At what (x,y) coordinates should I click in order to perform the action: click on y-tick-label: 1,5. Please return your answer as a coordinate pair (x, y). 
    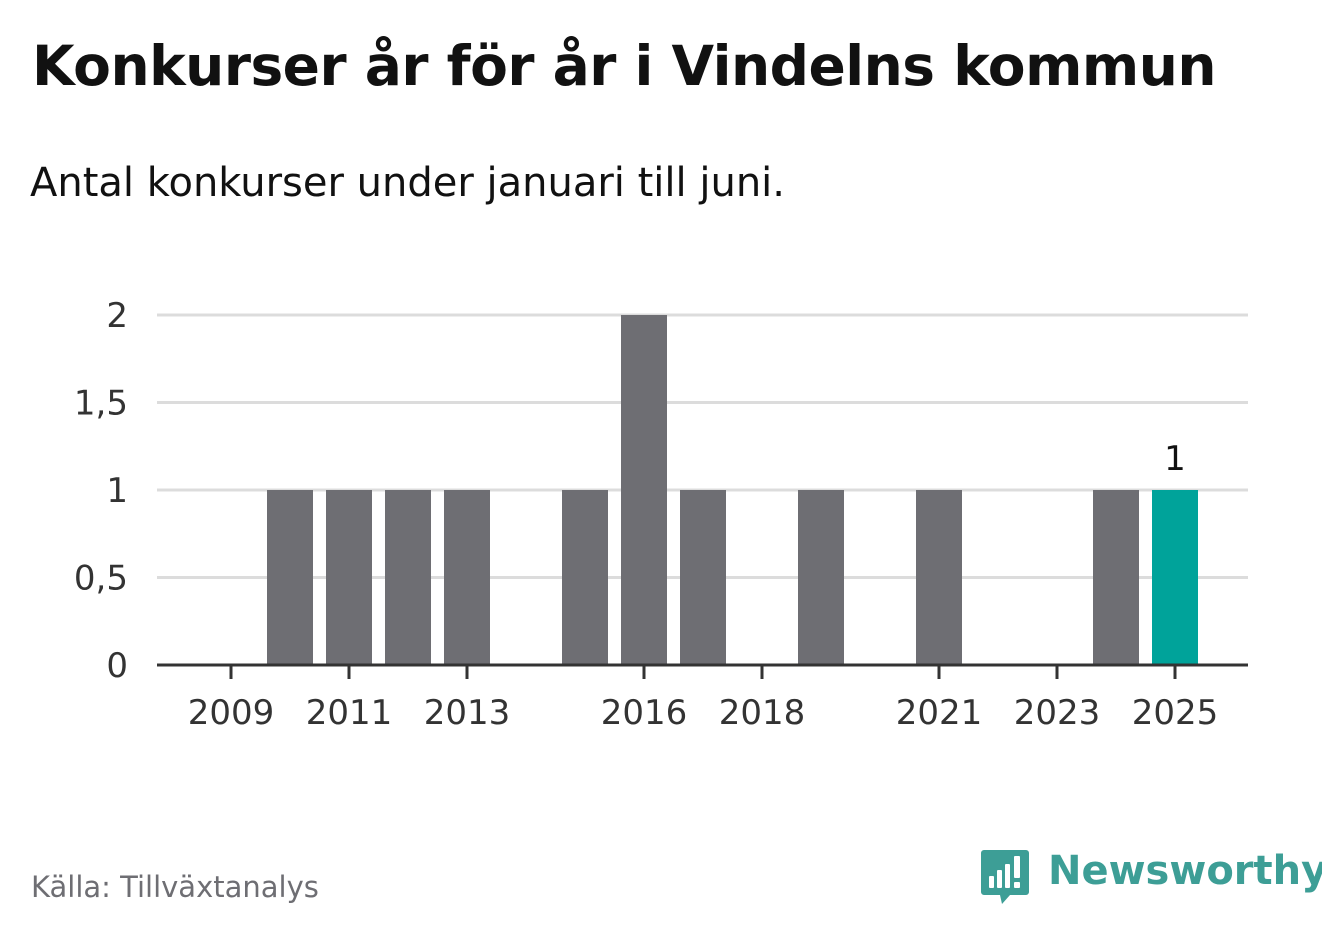
    Looking at the image, I should click on (101, 404).